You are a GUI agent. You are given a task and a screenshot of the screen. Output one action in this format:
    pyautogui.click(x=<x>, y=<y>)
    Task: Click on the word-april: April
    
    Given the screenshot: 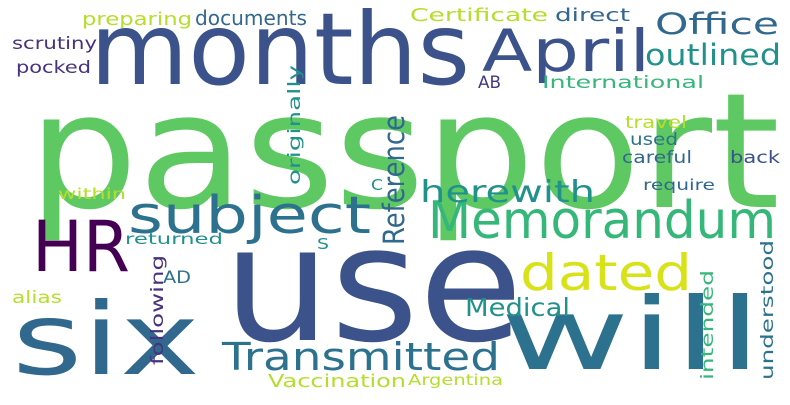 What is the action you would take?
    pyautogui.click(x=566, y=51)
    